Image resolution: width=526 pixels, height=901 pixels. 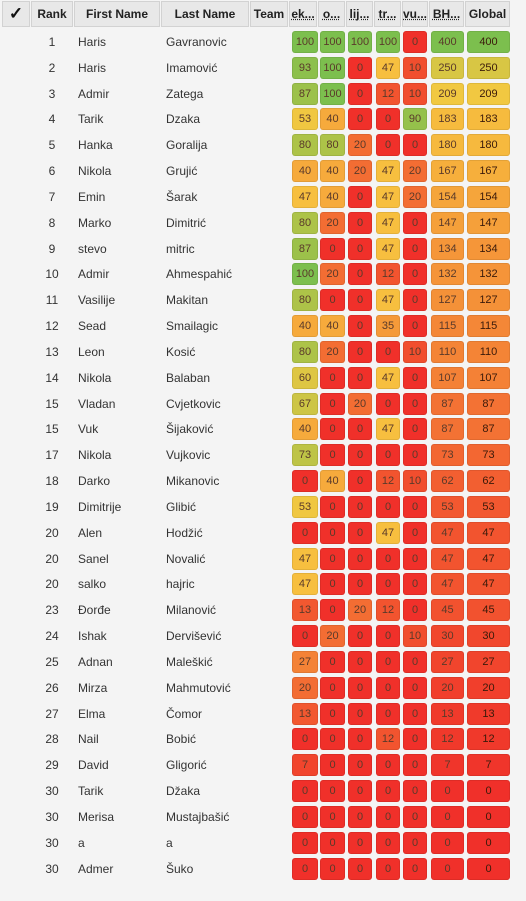 What do you see at coordinates (263, 507) in the screenshot?
I see `table-row: 19 Dimitrije Glibić 53 0 0 0 0 53 53` at bounding box center [263, 507].